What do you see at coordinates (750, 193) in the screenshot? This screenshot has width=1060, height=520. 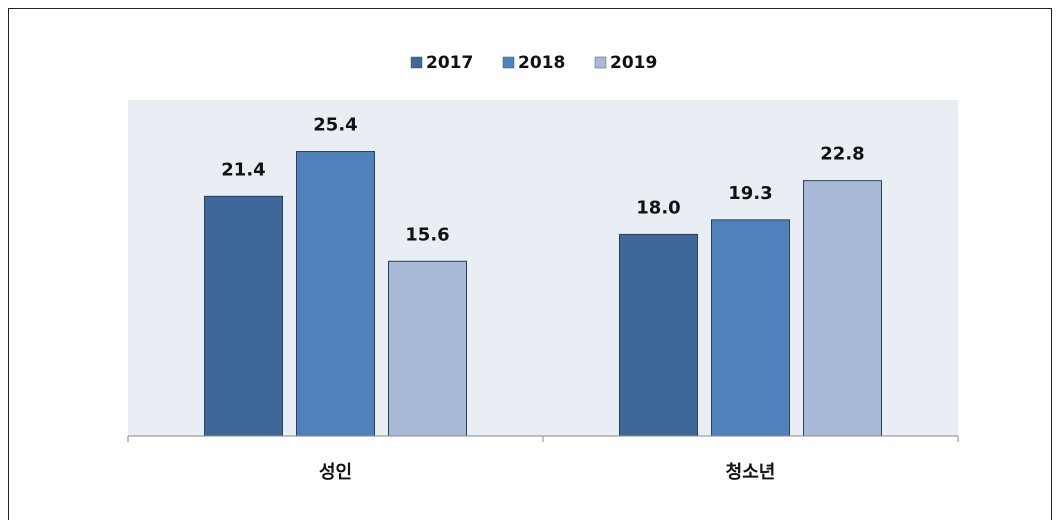 I see `data-label: 19.3` at bounding box center [750, 193].